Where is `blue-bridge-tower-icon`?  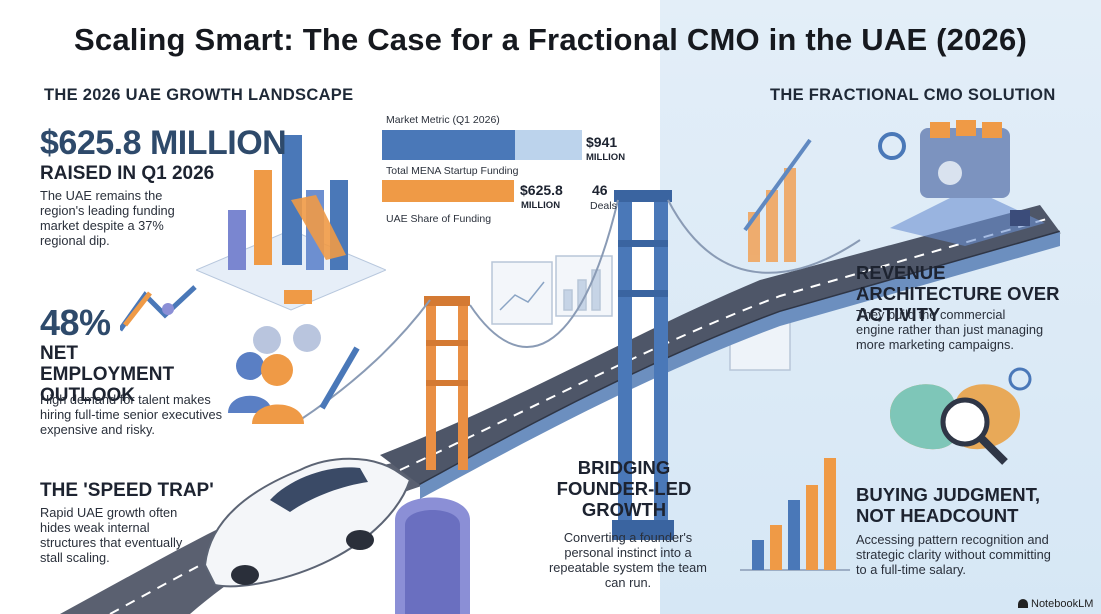
blue-bridge-tower-icon is located at coordinates (643, 365).